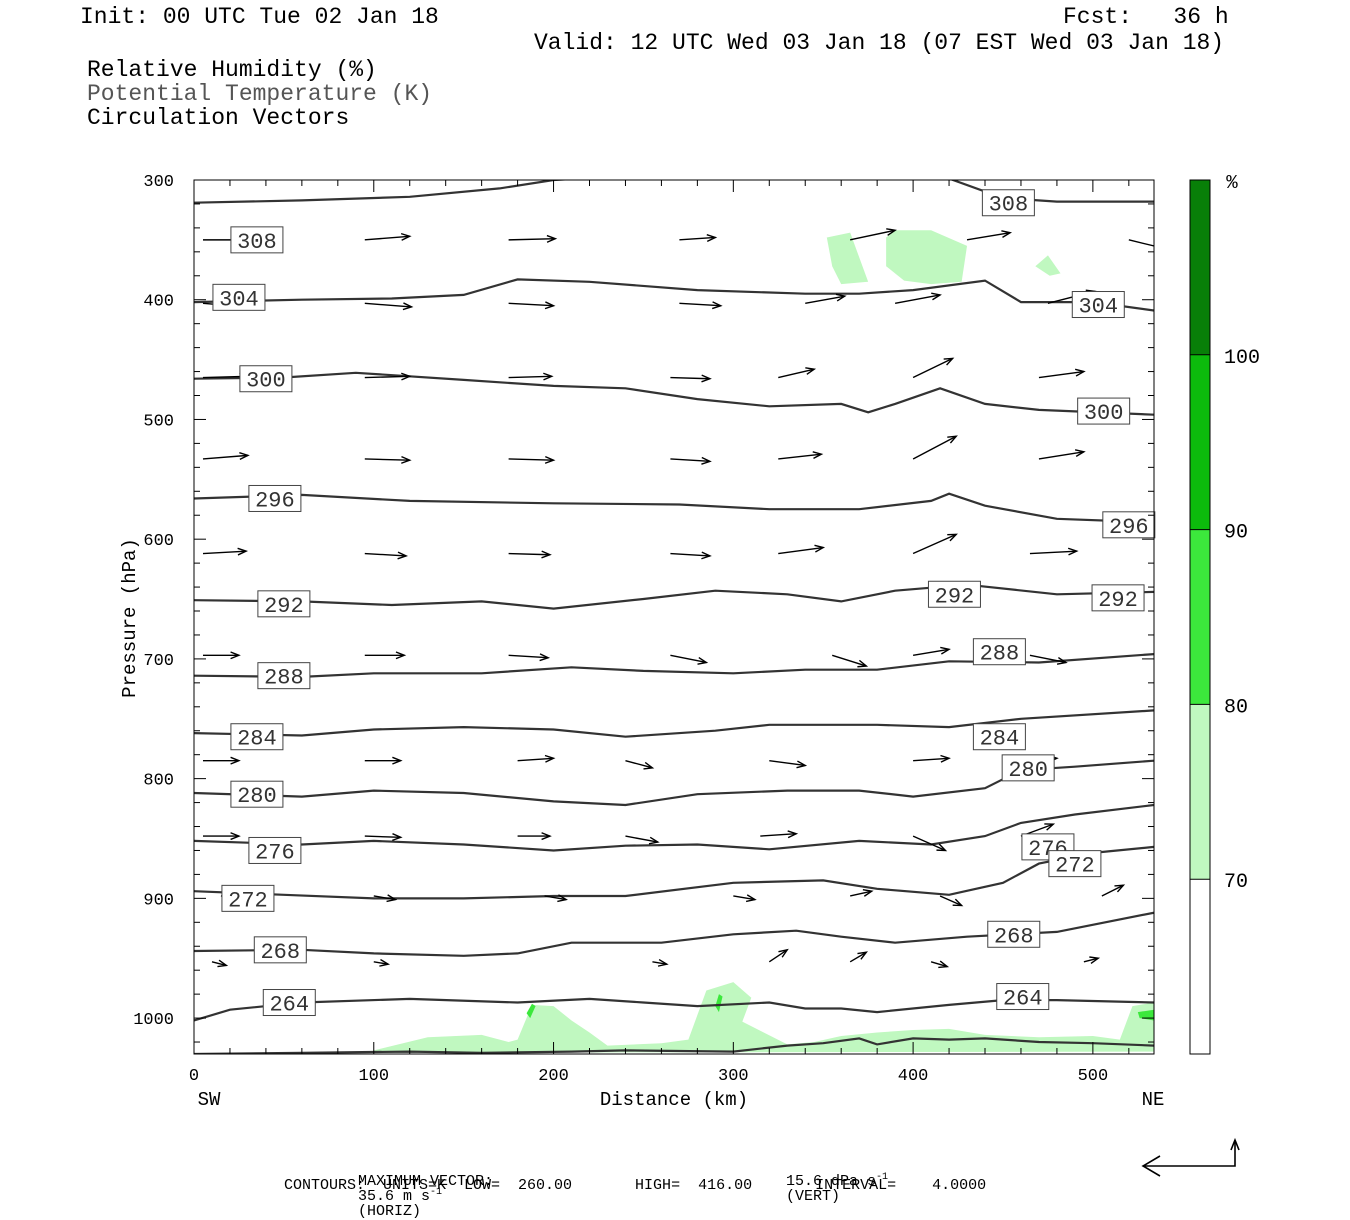  What do you see at coordinates (1224, 617) in the screenshot?
I see `colorbar: 100 90 80 70` at bounding box center [1224, 617].